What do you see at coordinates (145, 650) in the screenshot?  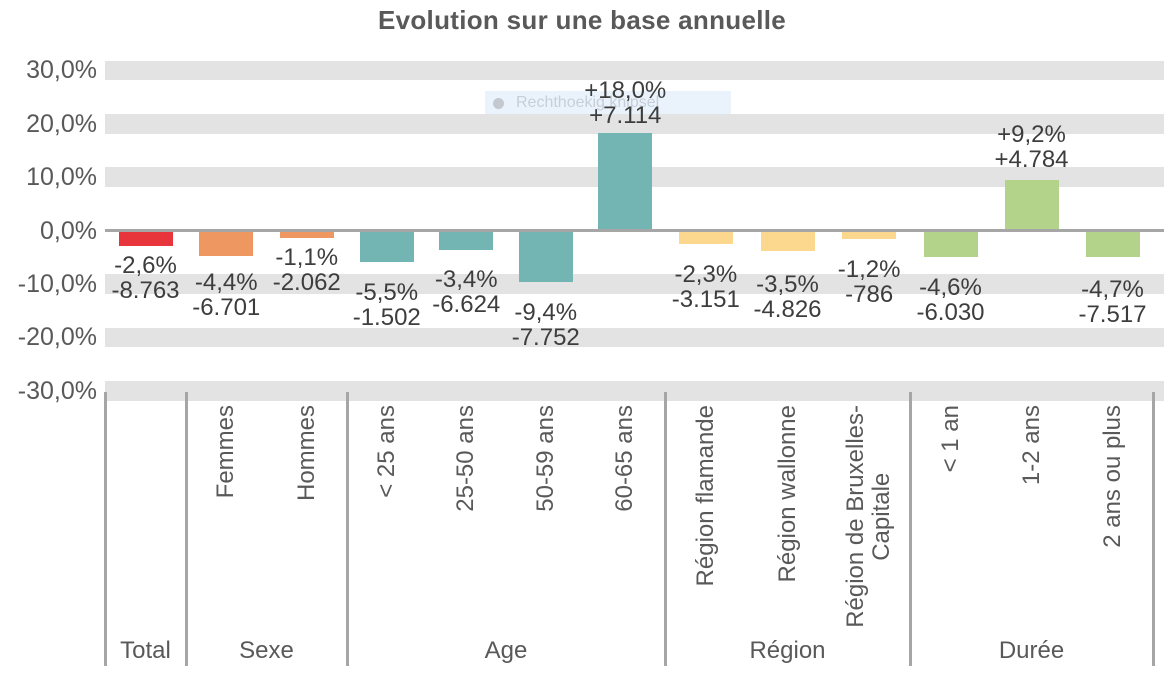 I see `group-label-total: Total` at bounding box center [145, 650].